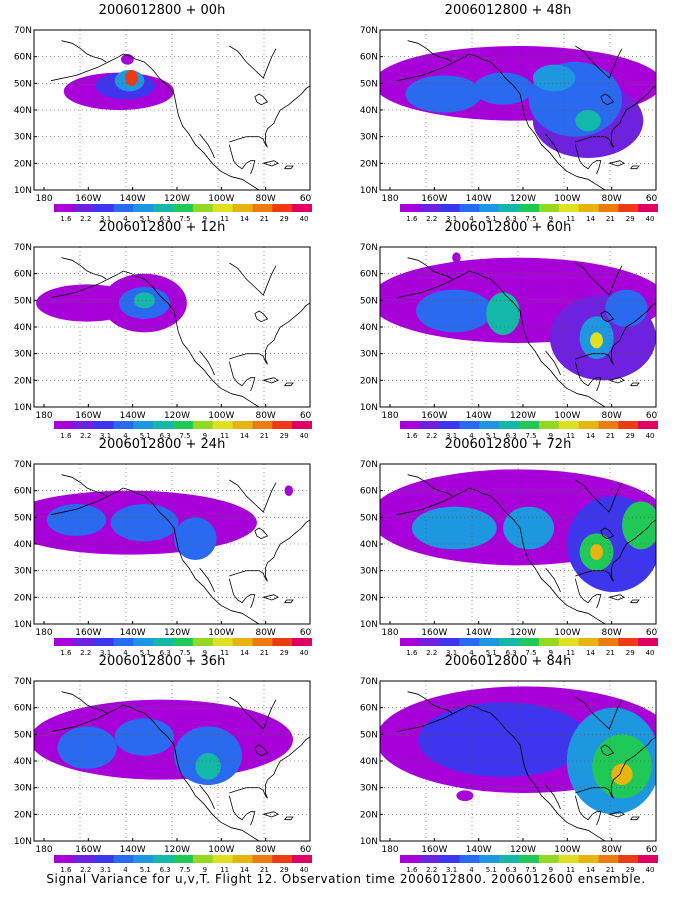 This screenshot has height=900, width=692. What do you see at coordinates (511, 436) in the screenshot?
I see `colorbar-label: 6.3` at bounding box center [511, 436].